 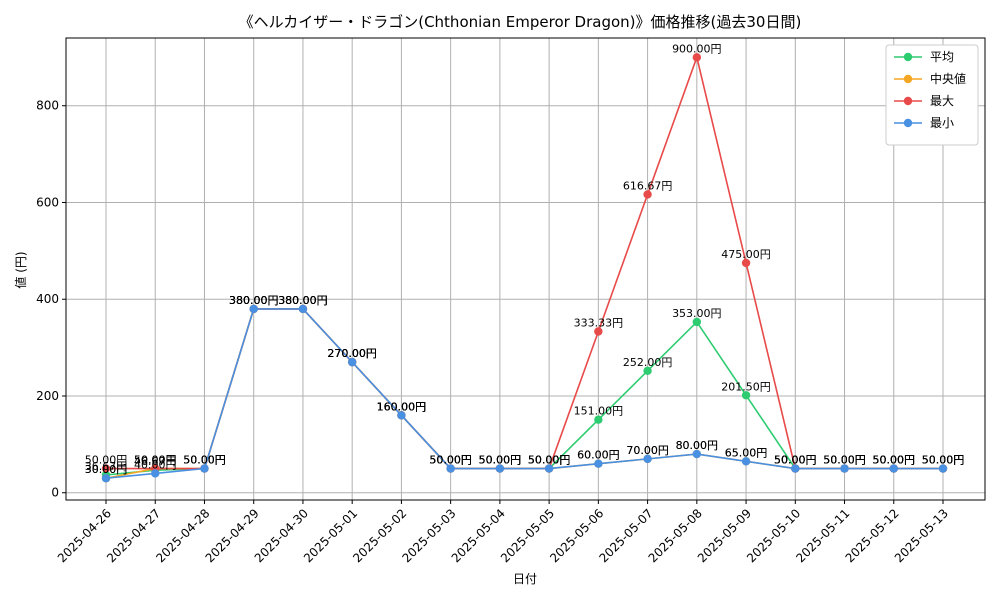 What do you see at coordinates (402, 406) in the screenshot?
I see `data-label: 160.00円` at bounding box center [402, 406].